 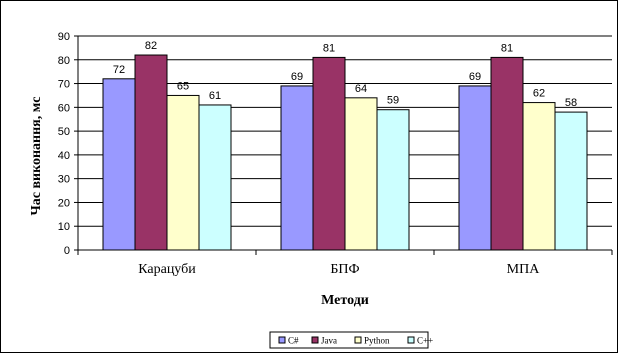 What do you see at coordinates (151, 46) in the screenshot?
I see `data-label: 82` at bounding box center [151, 46].